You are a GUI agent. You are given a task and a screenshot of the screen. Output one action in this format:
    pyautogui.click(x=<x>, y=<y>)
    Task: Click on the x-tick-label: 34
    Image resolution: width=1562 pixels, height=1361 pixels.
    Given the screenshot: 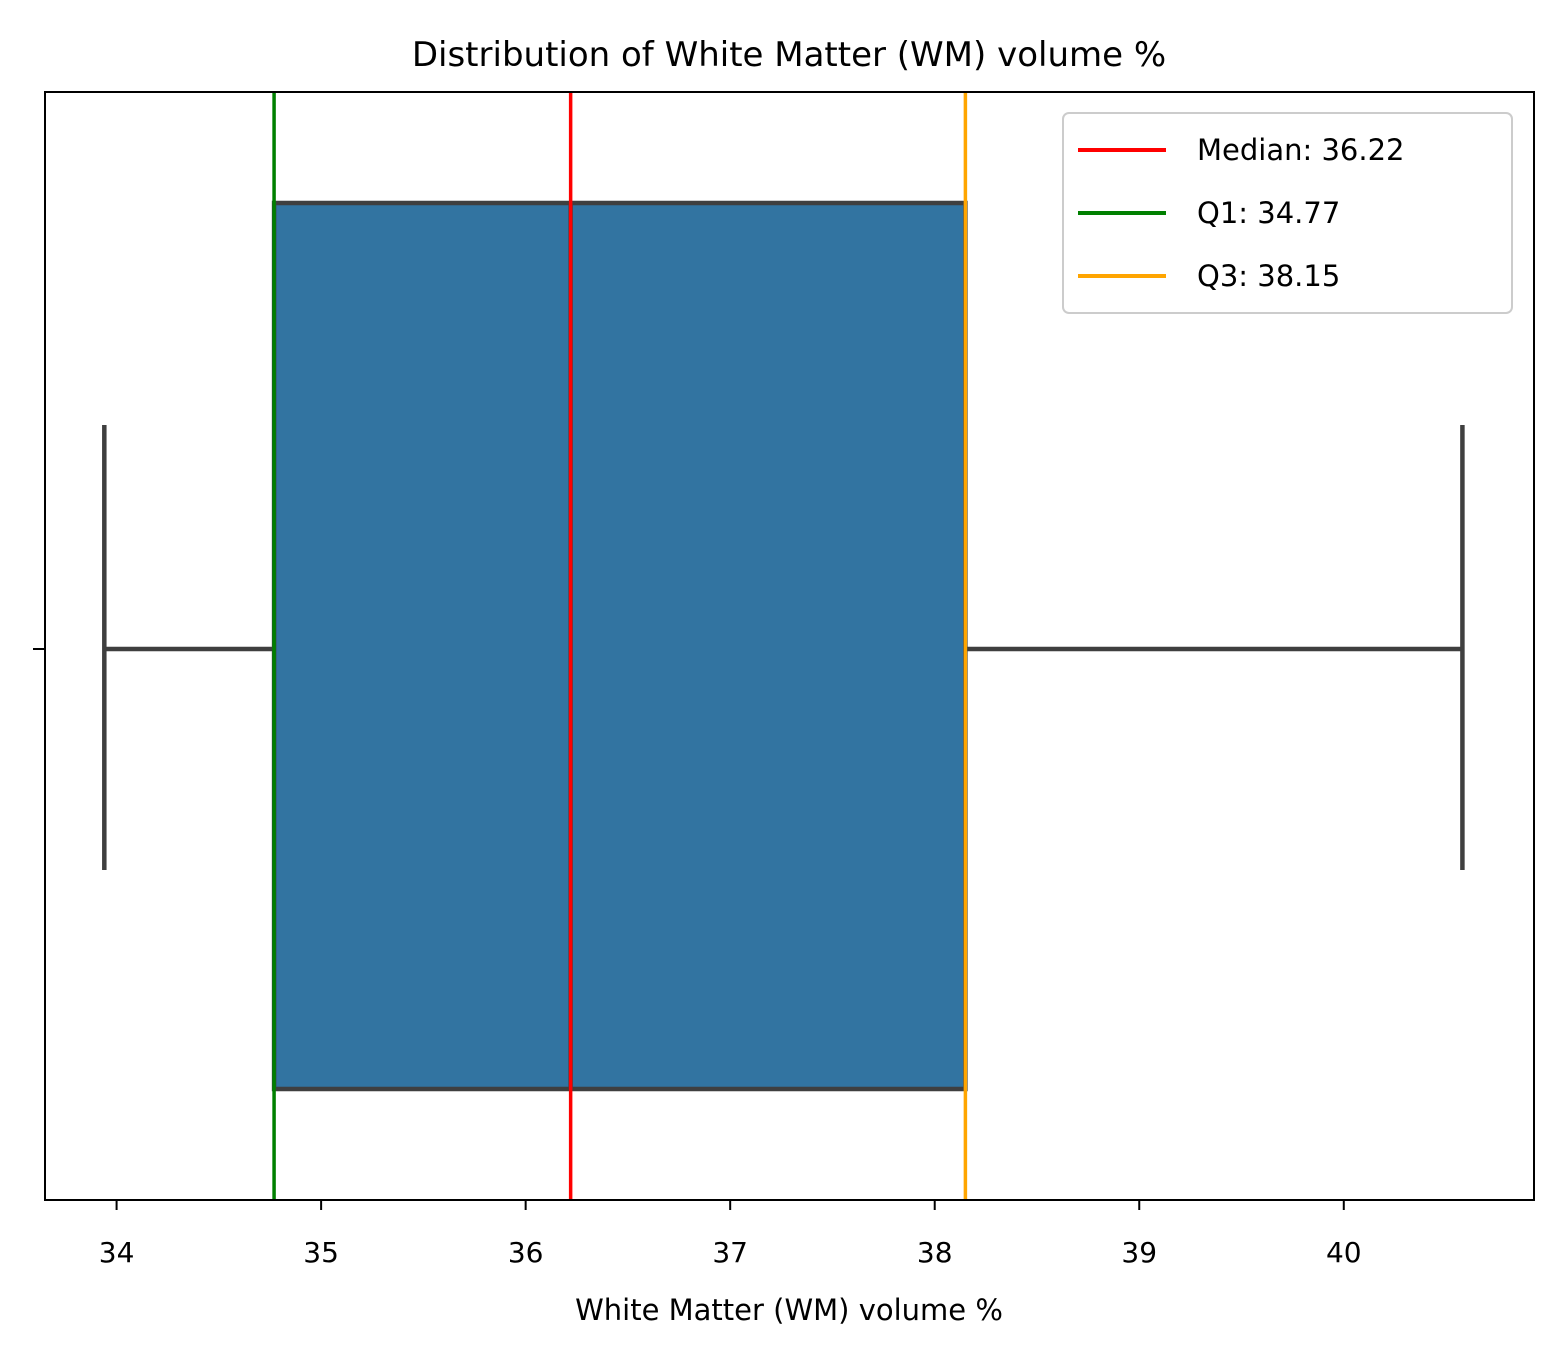 What is the action you would take?
    pyautogui.click(x=117, y=1252)
    